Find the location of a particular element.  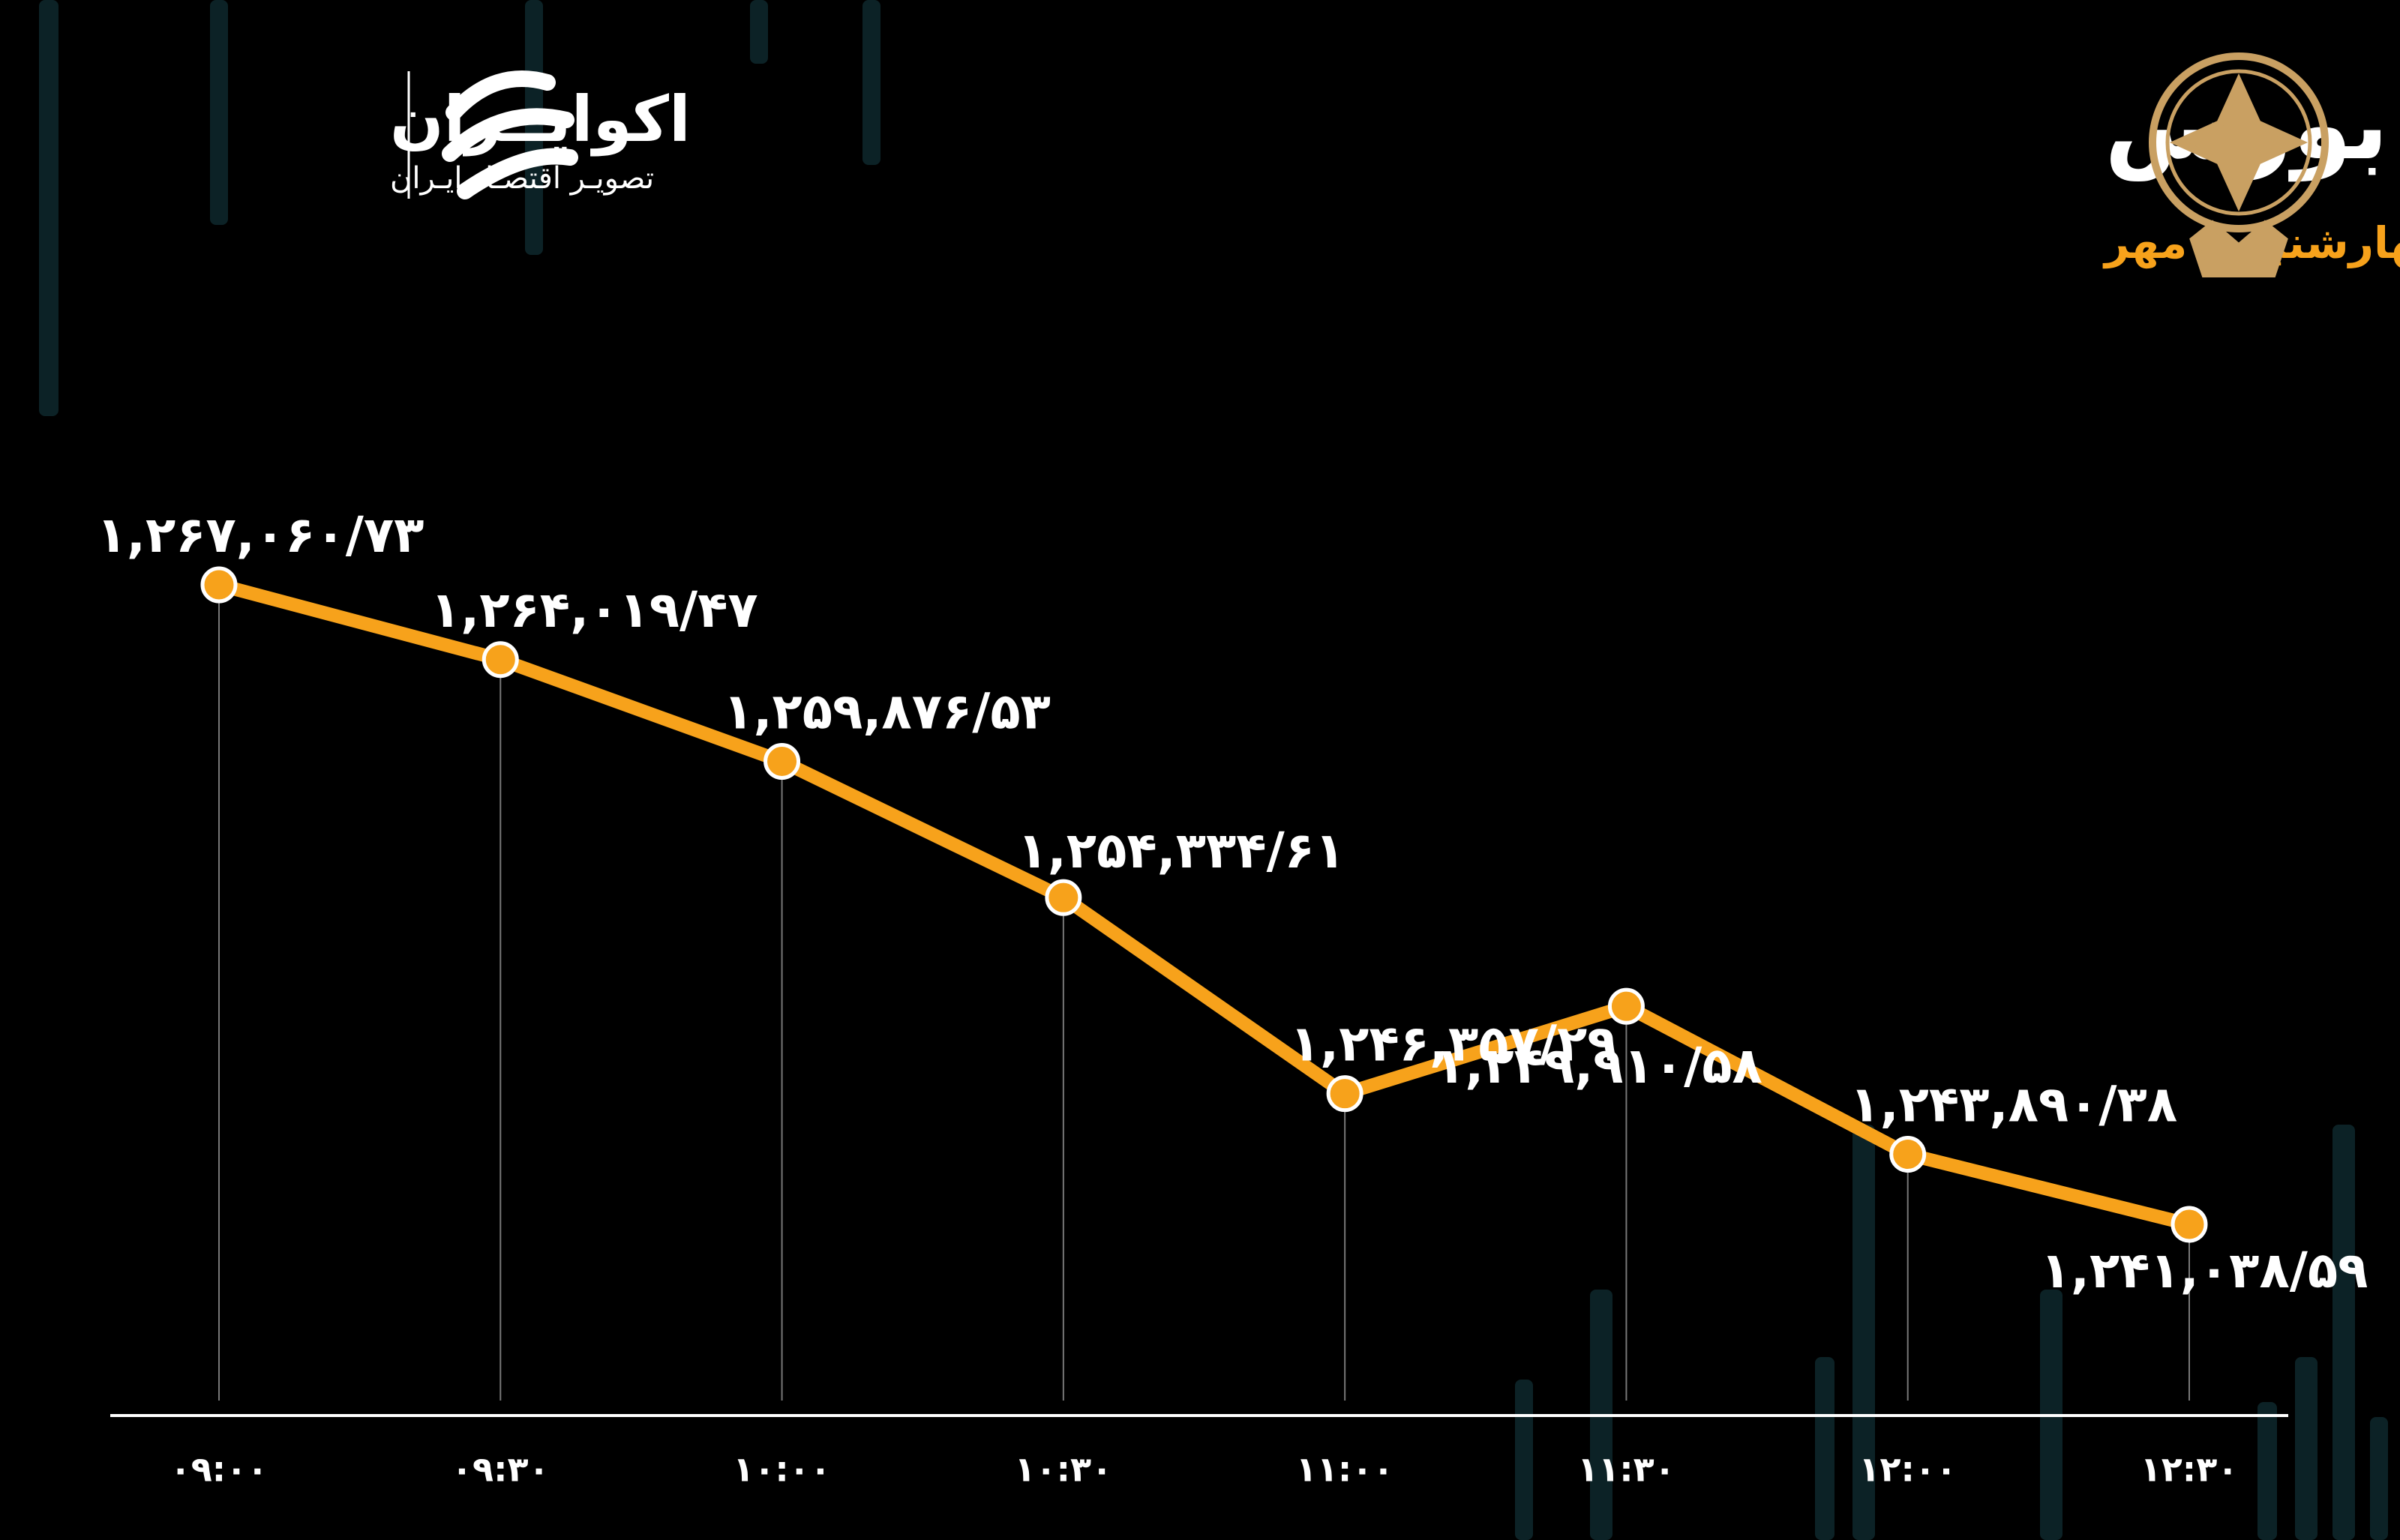

x-tick-label: ۰۹:۳۰ is located at coordinates (501, 1469).